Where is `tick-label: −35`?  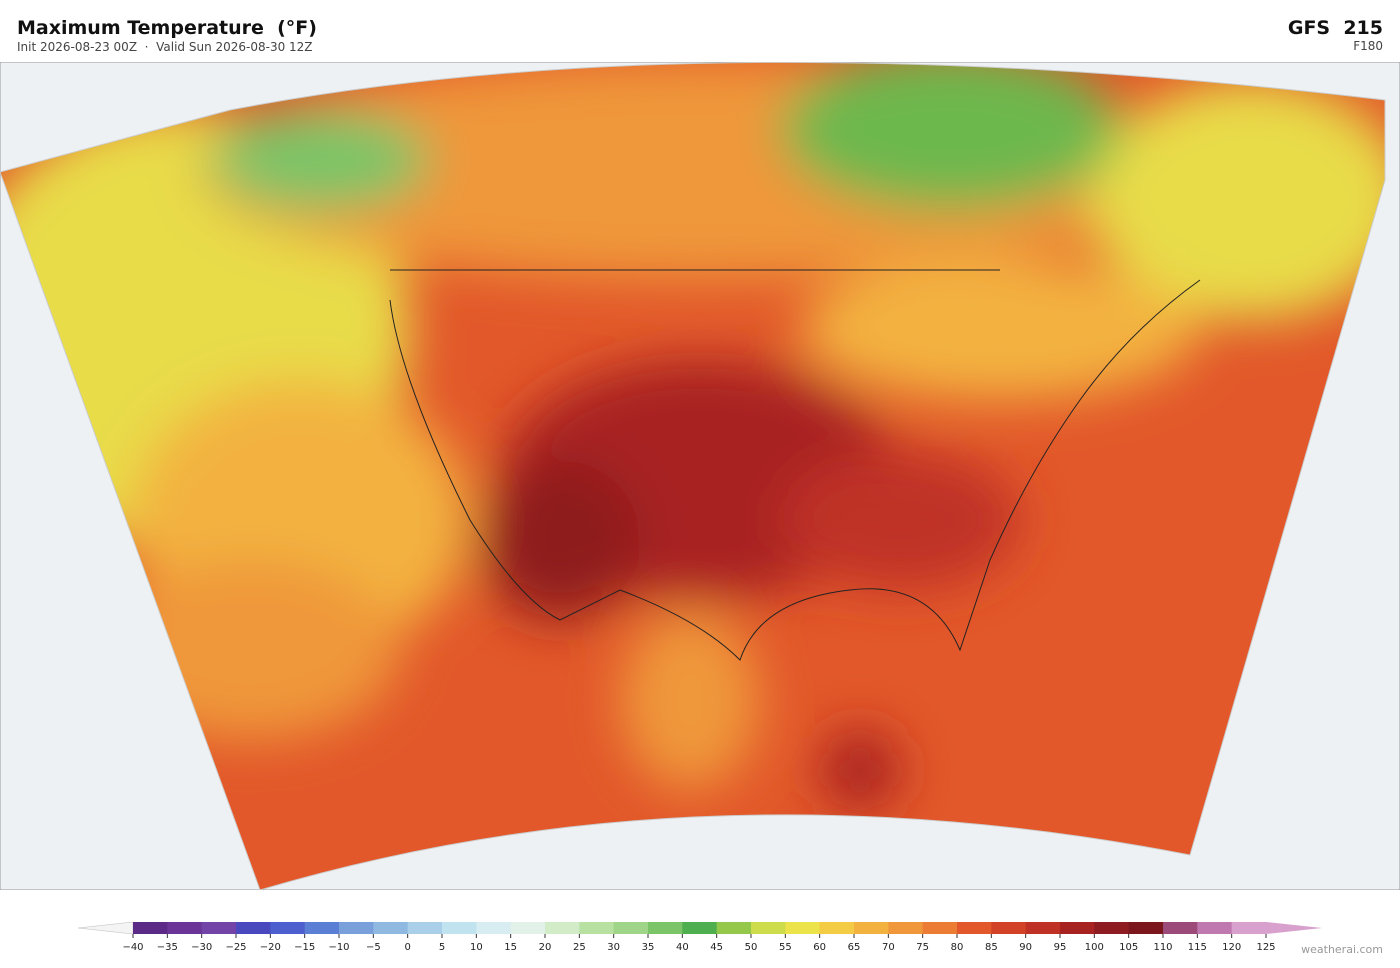
tick-label: −35 is located at coordinates (167, 947).